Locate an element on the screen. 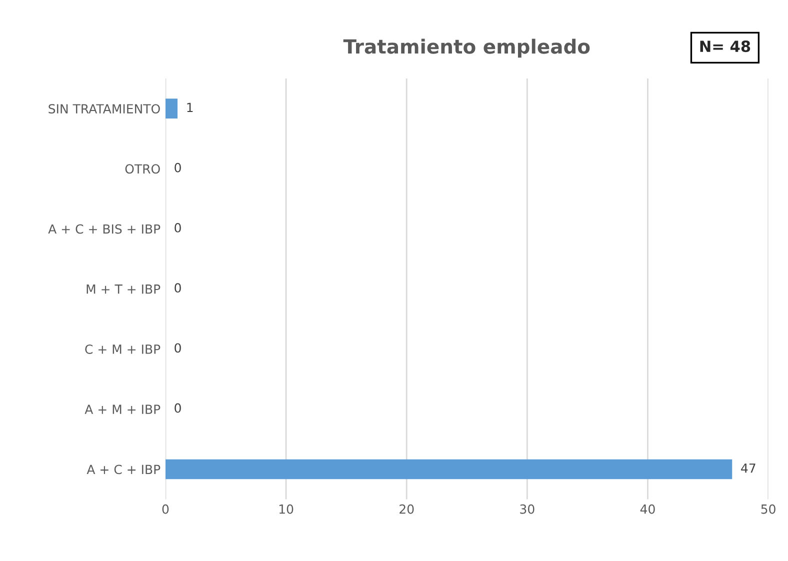  text: N= 48 is located at coordinates (725, 46).